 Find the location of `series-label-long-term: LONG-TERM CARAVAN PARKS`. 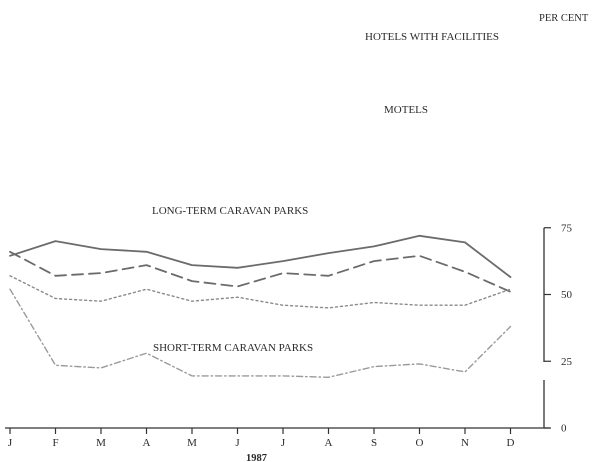

series-label-long-term: LONG-TERM CARAVAN PARKS is located at coordinates (230, 211).